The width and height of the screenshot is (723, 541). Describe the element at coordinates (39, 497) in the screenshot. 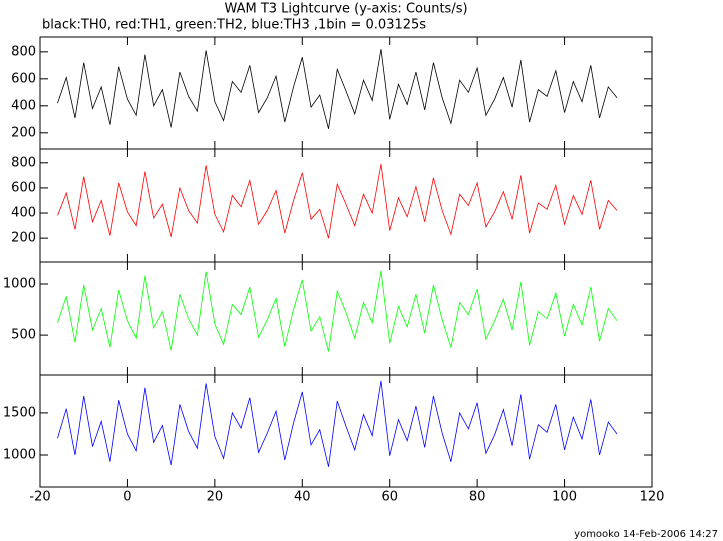

I see `x-tick-label: -20` at that location.